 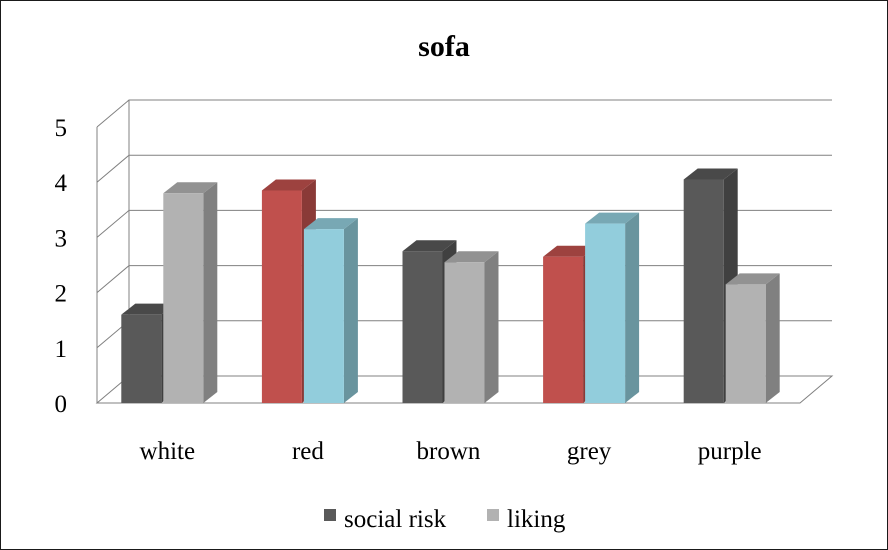 I want to click on bar-grey-liking, so click(x=612, y=307).